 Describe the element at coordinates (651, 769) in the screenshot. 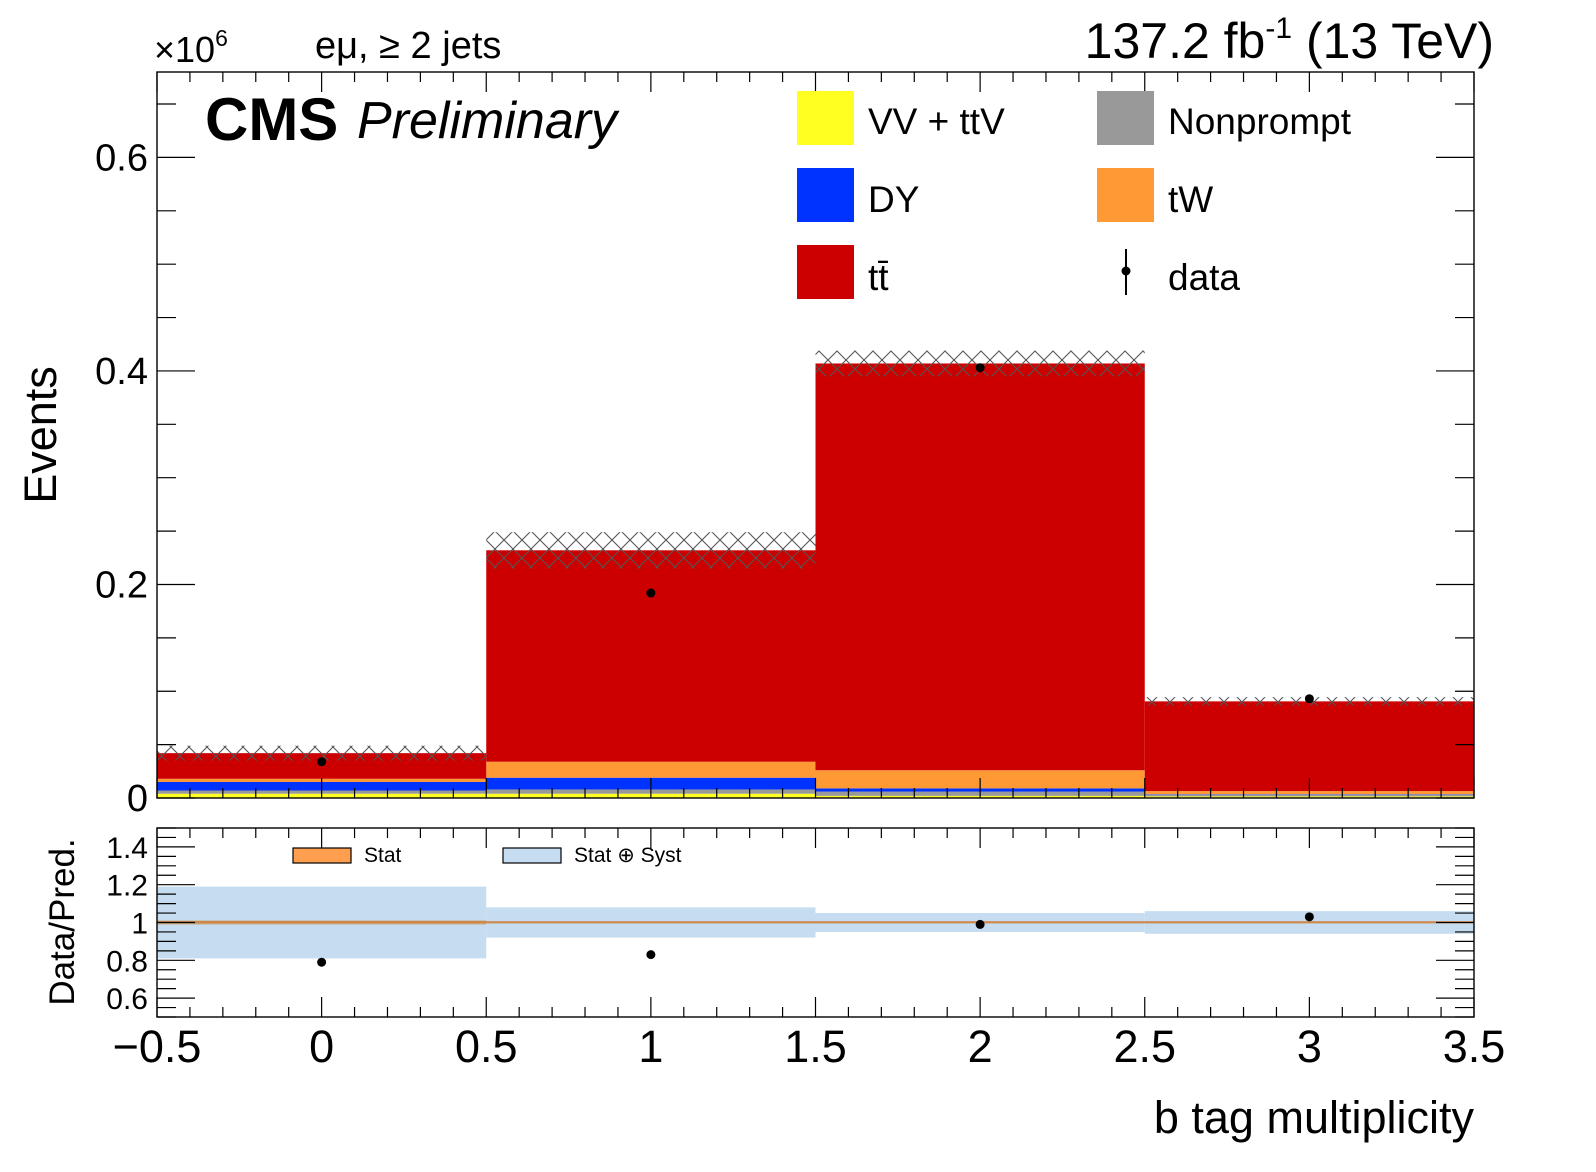

I see `bar-series3-bin1` at that location.